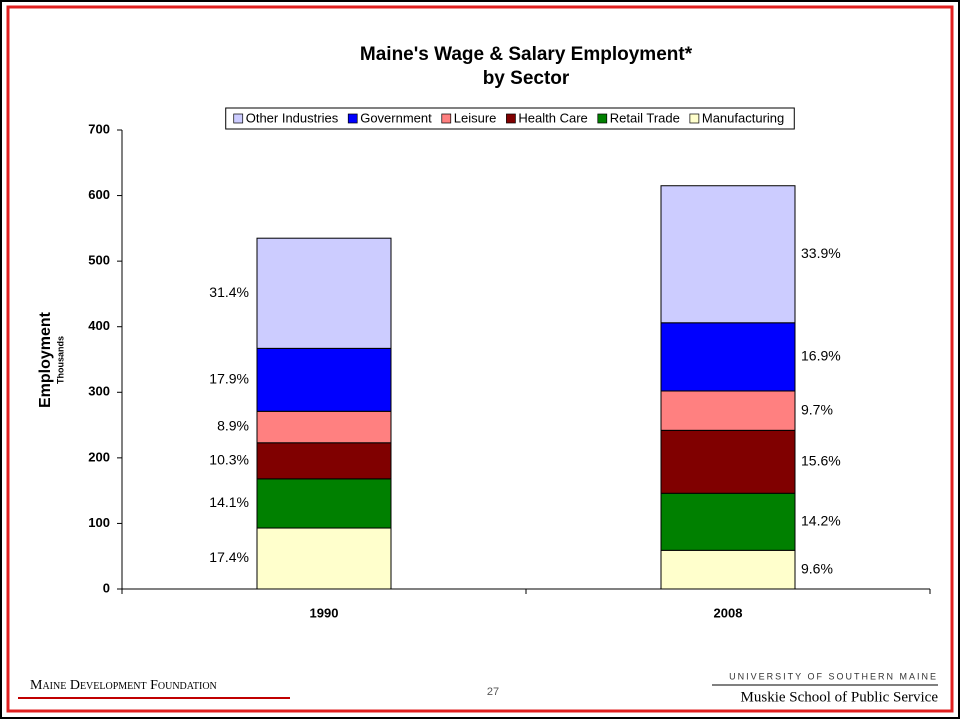 This screenshot has height=724, width=960. What do you see at coordinates (821, 356) in the screenshot?
I see `segment-label: 16.9%` at bounding box center [821, 356].